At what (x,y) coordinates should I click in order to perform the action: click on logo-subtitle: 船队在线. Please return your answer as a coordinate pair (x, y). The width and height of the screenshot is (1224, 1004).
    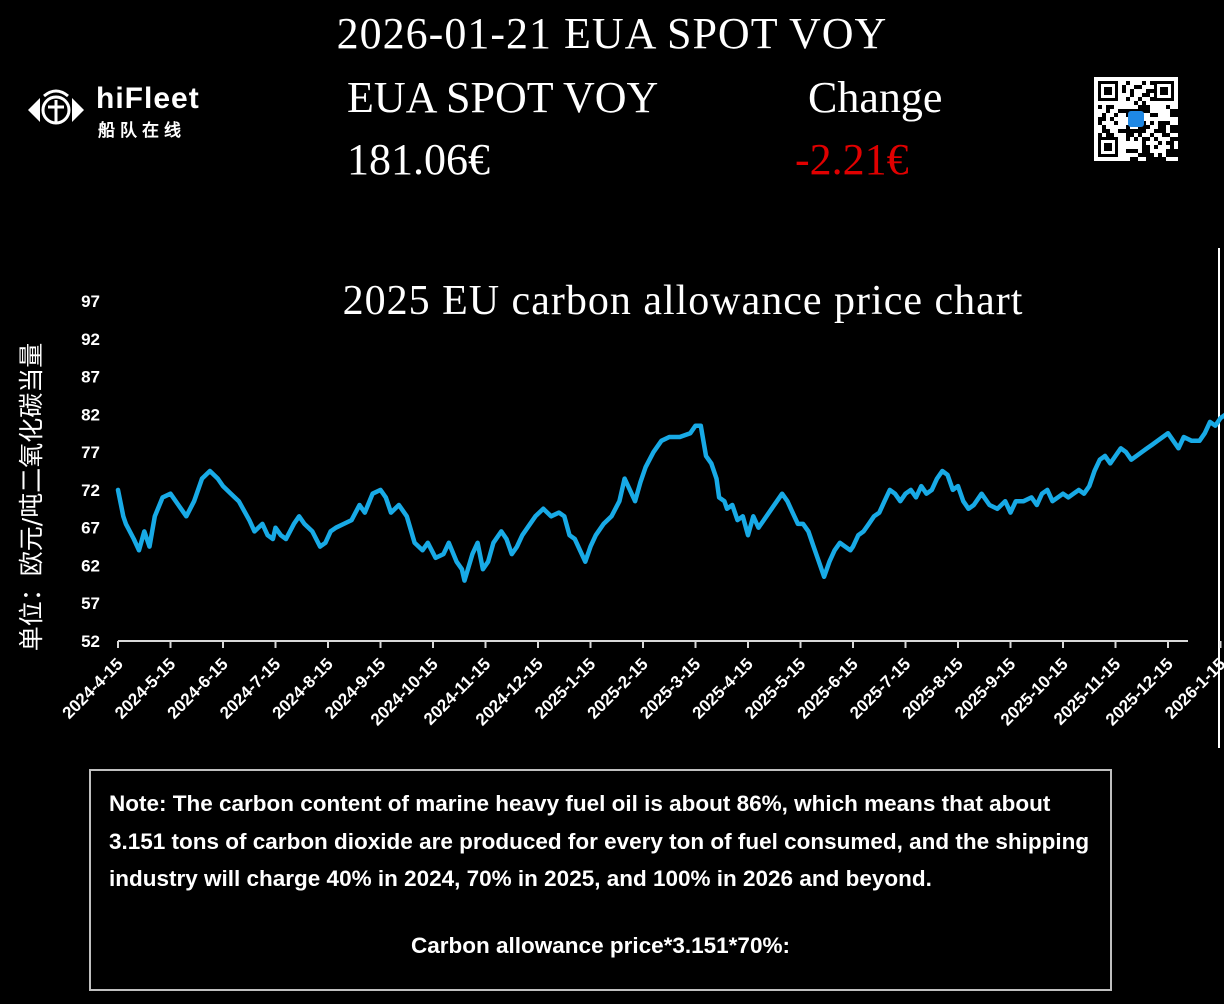
    Looking at the image, I should click on (142, 130).